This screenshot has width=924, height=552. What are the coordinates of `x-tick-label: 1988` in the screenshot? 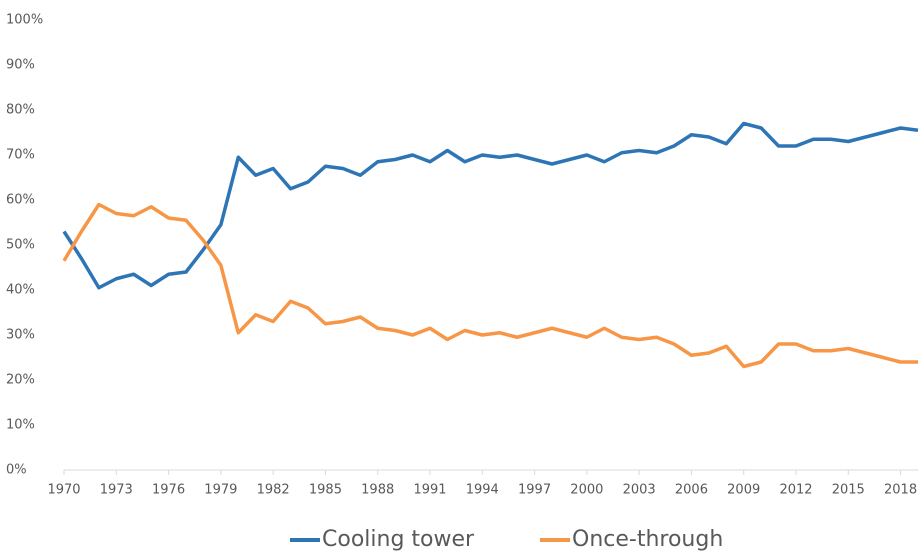 It's located at (377, 490).